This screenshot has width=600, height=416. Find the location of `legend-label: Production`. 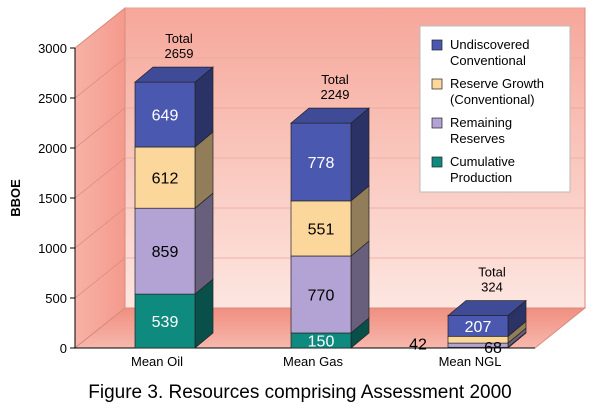

legend-label: Production is located at coordinates (481, 177).